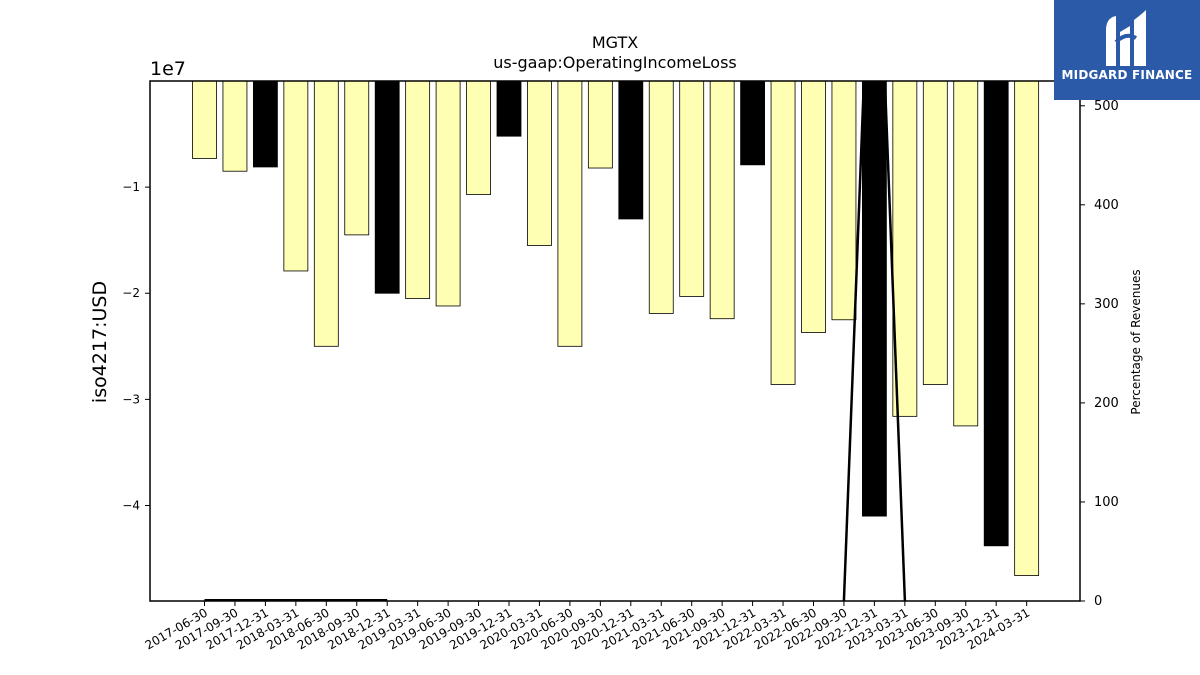  Describe the element at coordinates (1098, 601) in the screenshot. I see `y2-tick-label: 0` at that location.